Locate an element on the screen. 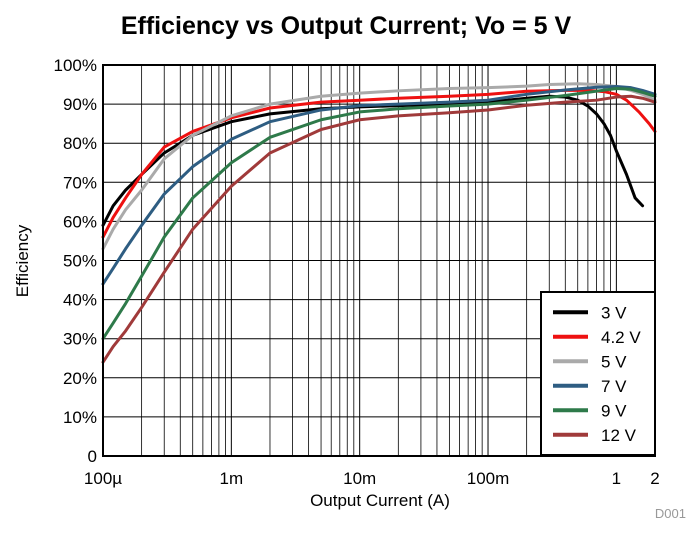  x-tick-label: 100µ is located at coordinates (103, 478).